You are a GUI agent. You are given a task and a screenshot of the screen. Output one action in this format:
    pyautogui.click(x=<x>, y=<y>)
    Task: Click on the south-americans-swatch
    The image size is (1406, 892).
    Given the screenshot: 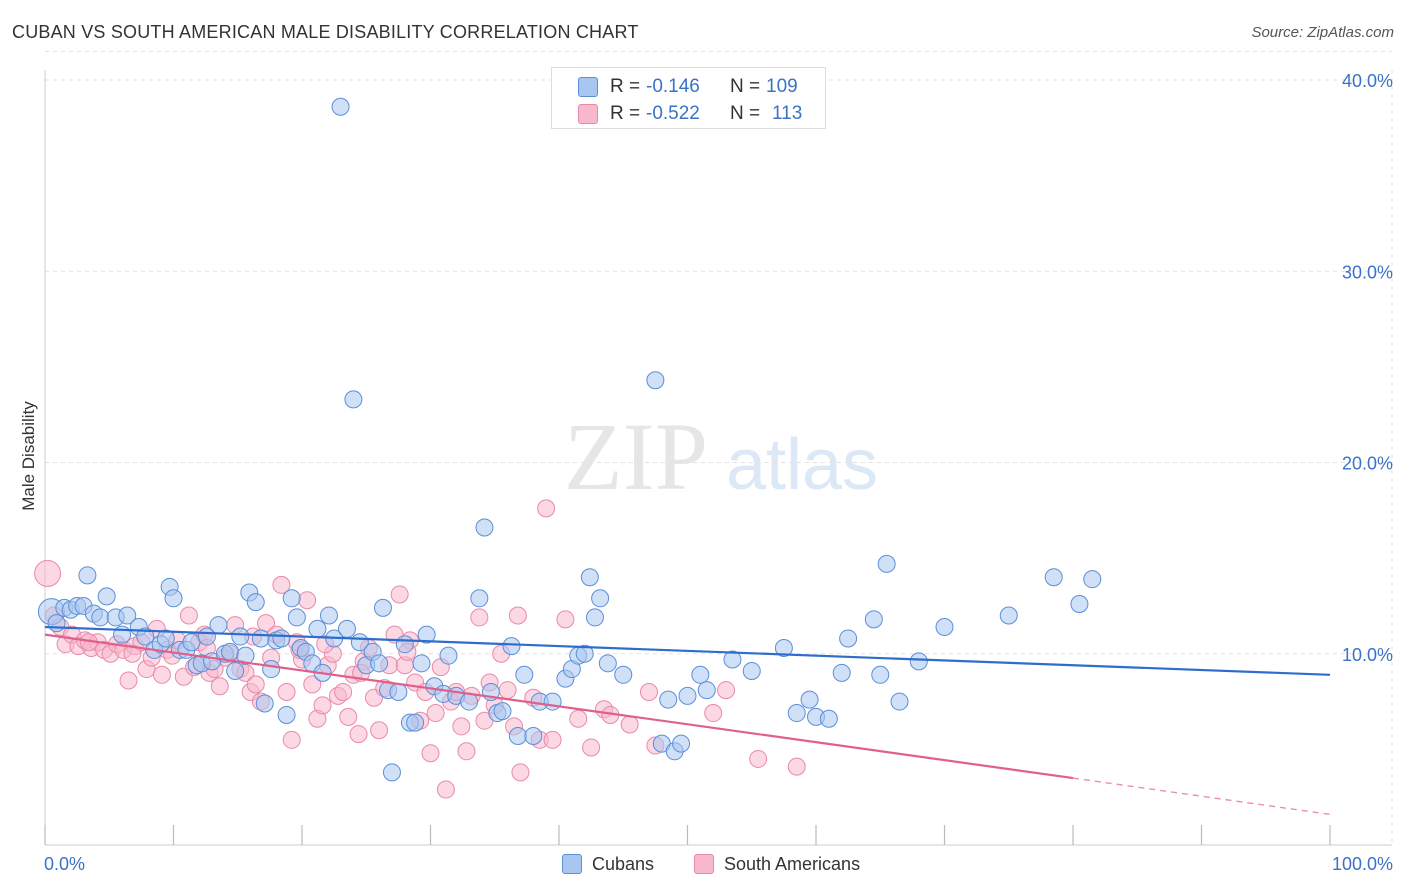 What is the action you would take?
    pyautogui.click(x=588, y=114)
    